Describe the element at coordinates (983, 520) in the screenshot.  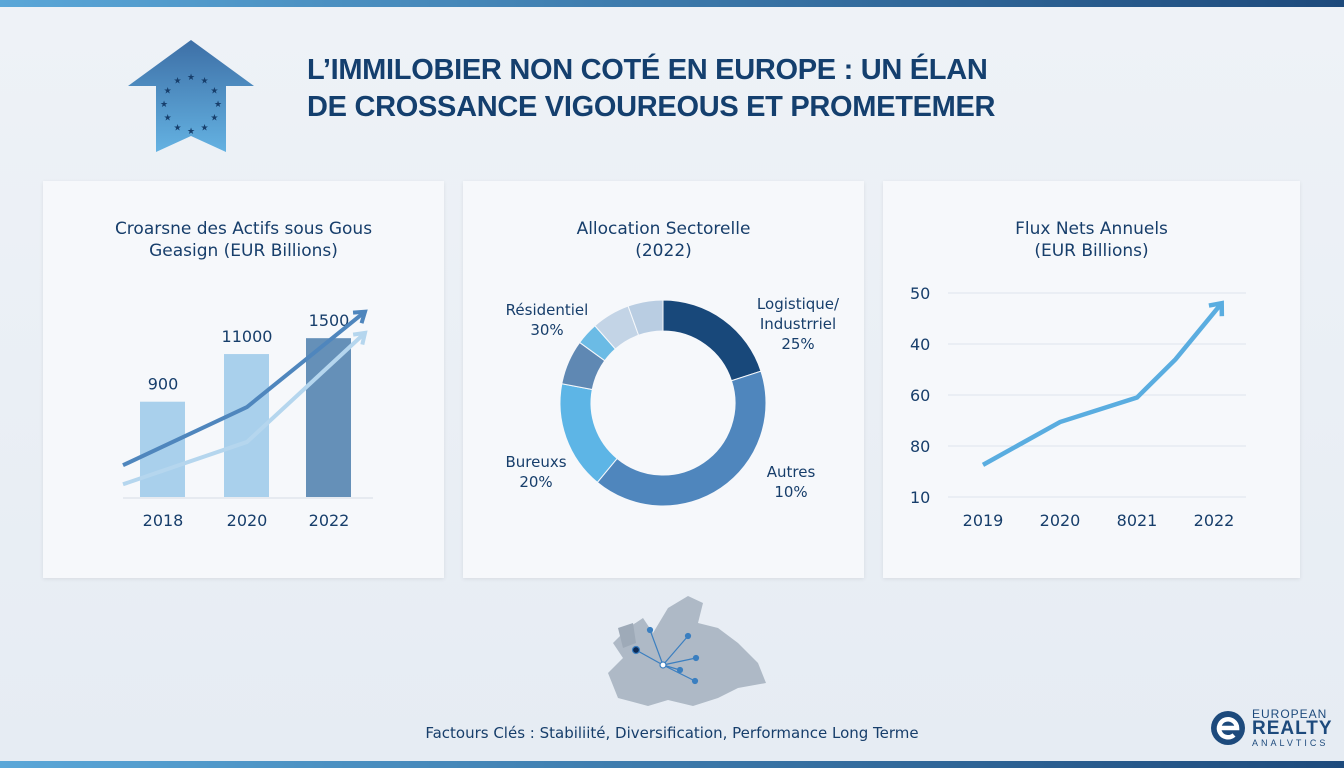
I see `x-tick-label: 2019` at that location.